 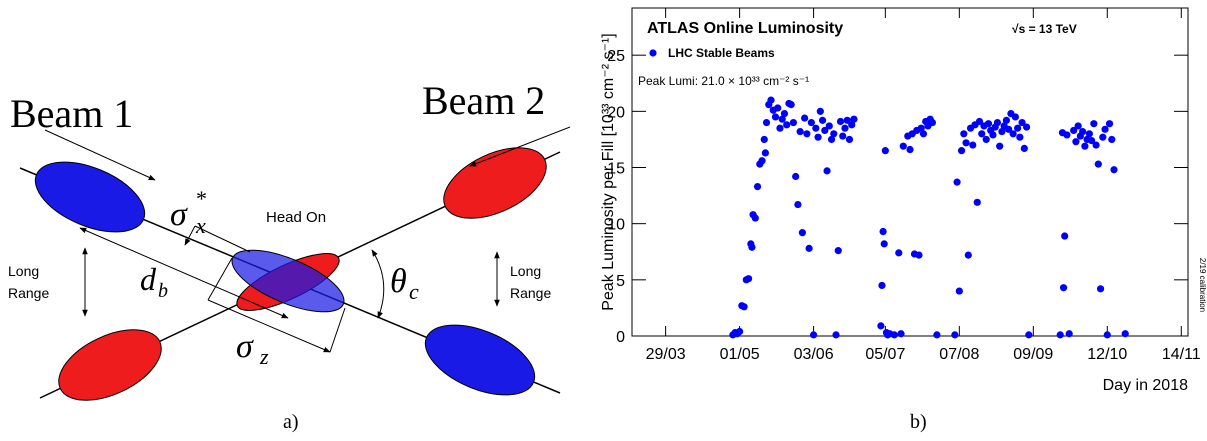 What do you see at coordinates (814, 354) in the screenshot?
I see `x-tick-label: 03/06` at bounding box center [814, 354].